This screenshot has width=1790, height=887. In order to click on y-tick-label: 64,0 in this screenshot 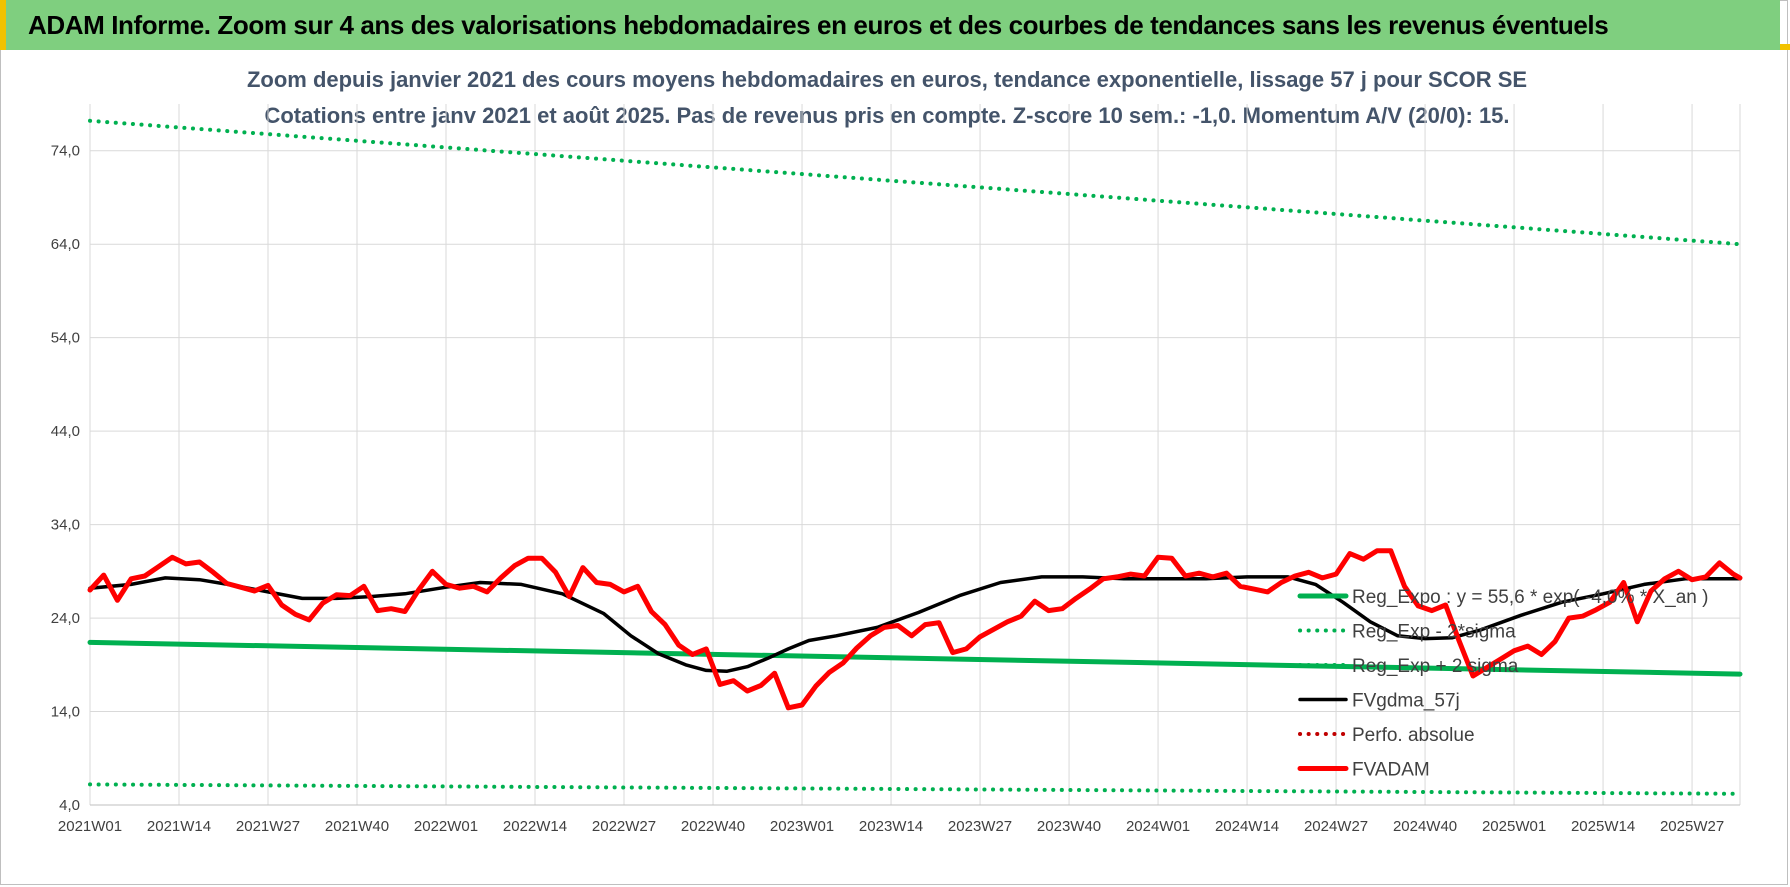, I will do `click(65, 244)`.